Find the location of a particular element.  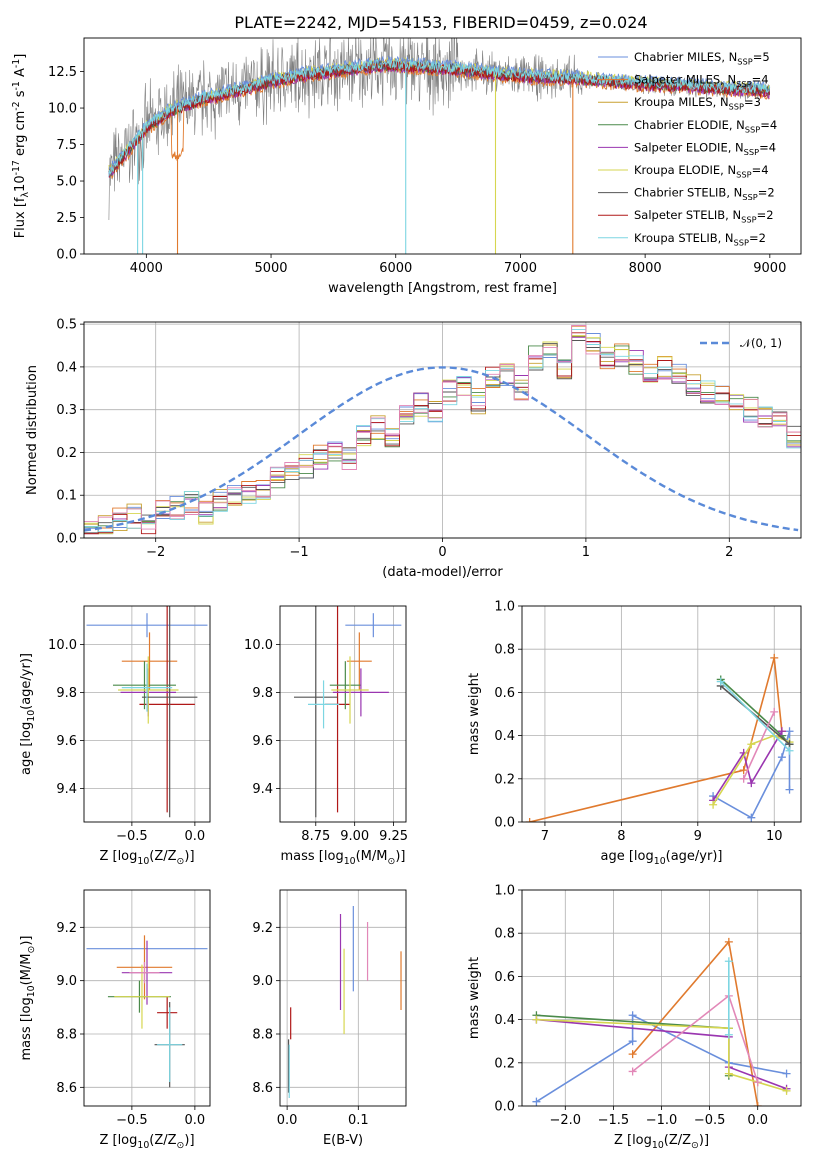

panel-mass_vs_ebv: 0.0 0.1 8.6 8.8 9.0 9.2 E(B-V) is located at coordinates (329, 1018).